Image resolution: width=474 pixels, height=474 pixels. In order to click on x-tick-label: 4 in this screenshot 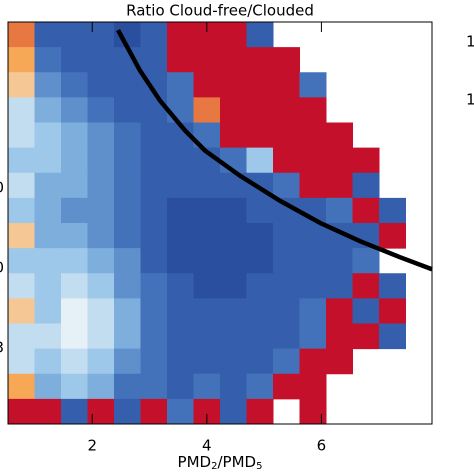, I will do `click(207, 446)`.